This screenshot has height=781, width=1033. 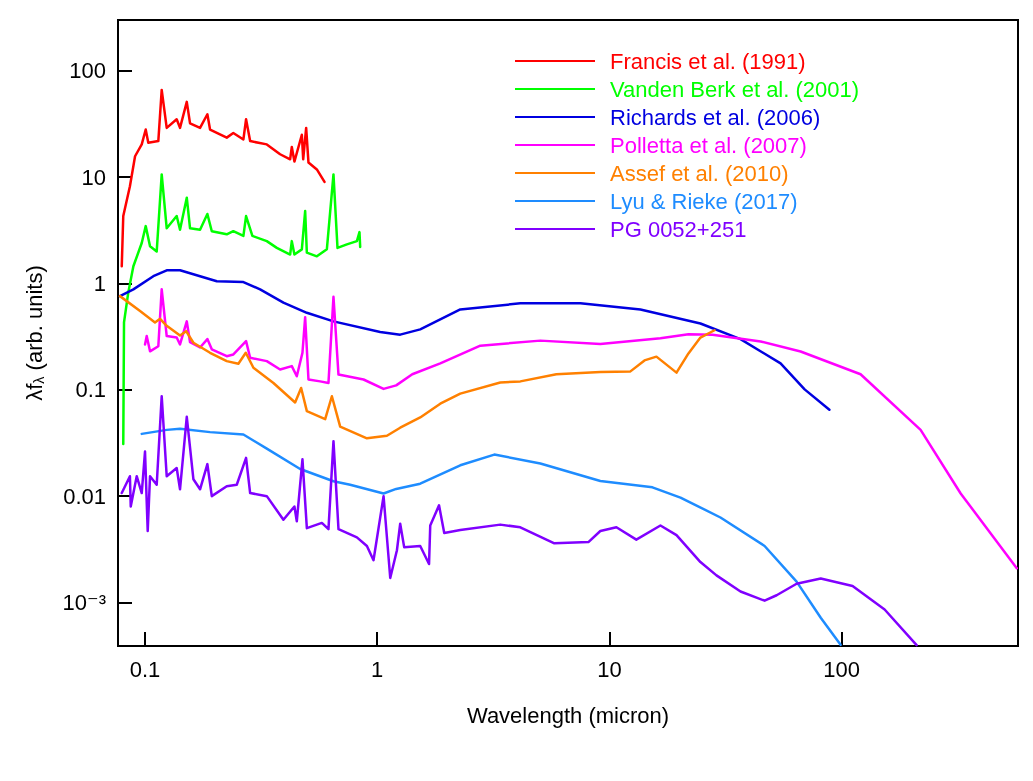 I want to click on x-tick-label: 0.1, so click(x=145, y=669).